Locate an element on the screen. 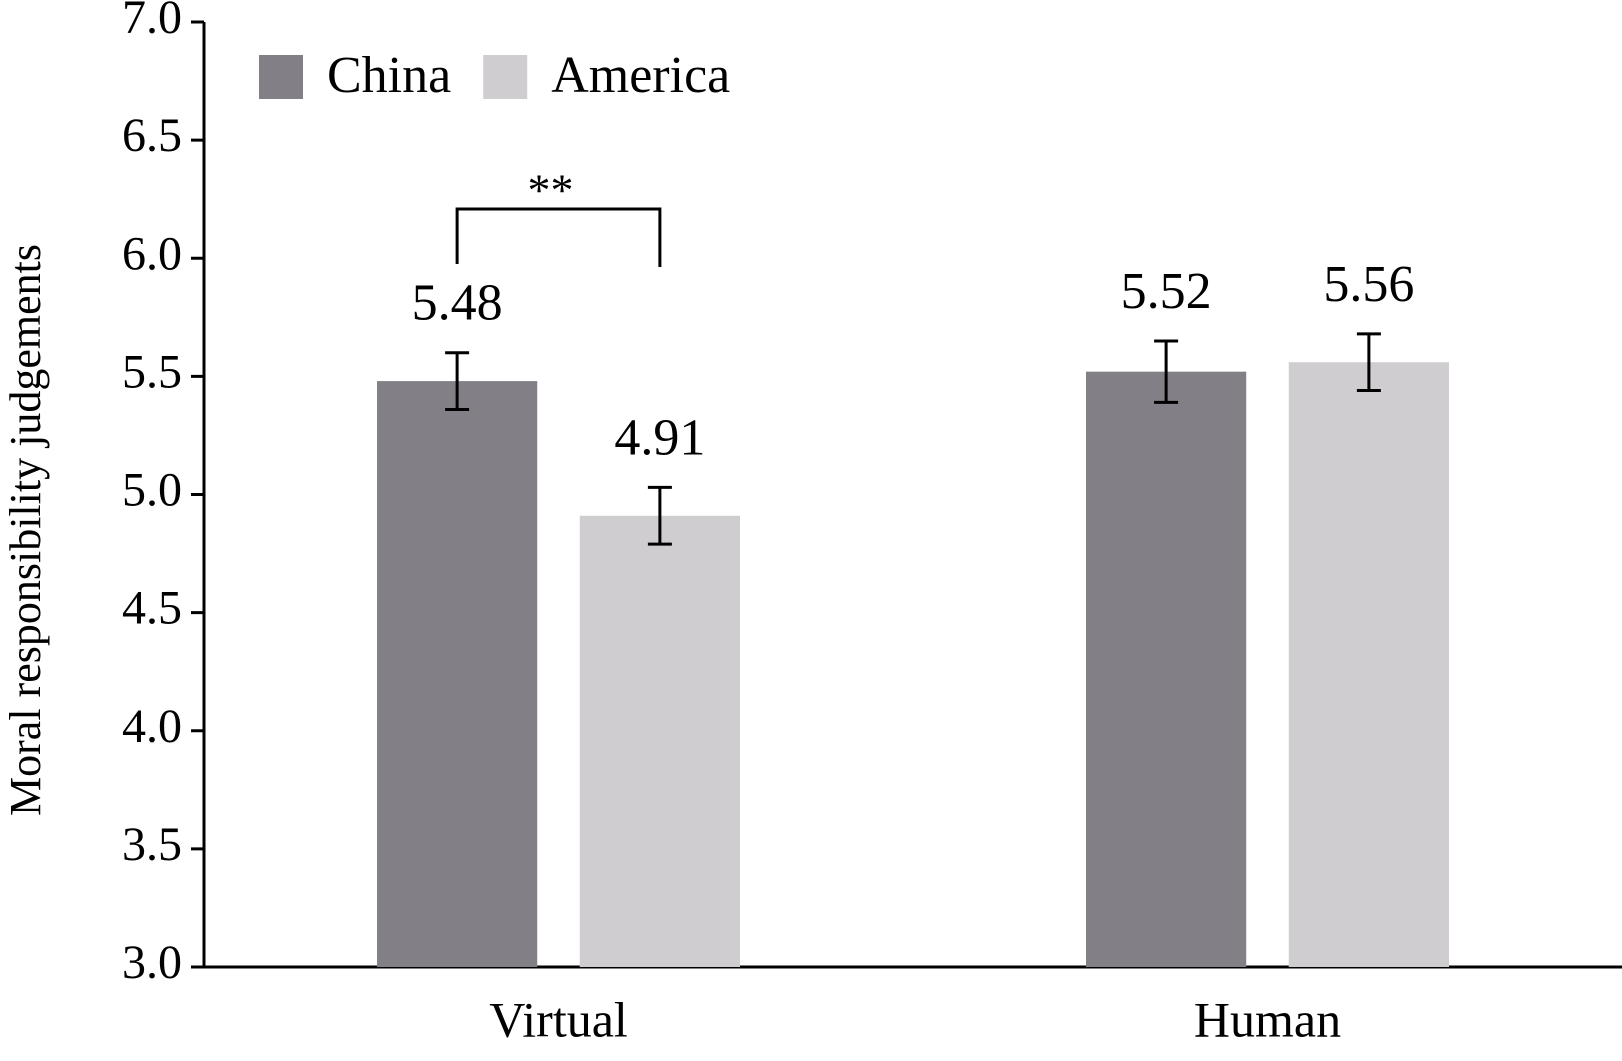 The height and width of the screenshot is (1061, 1622). y-tick-label: 4.5 is located at coordinates (152, 608).